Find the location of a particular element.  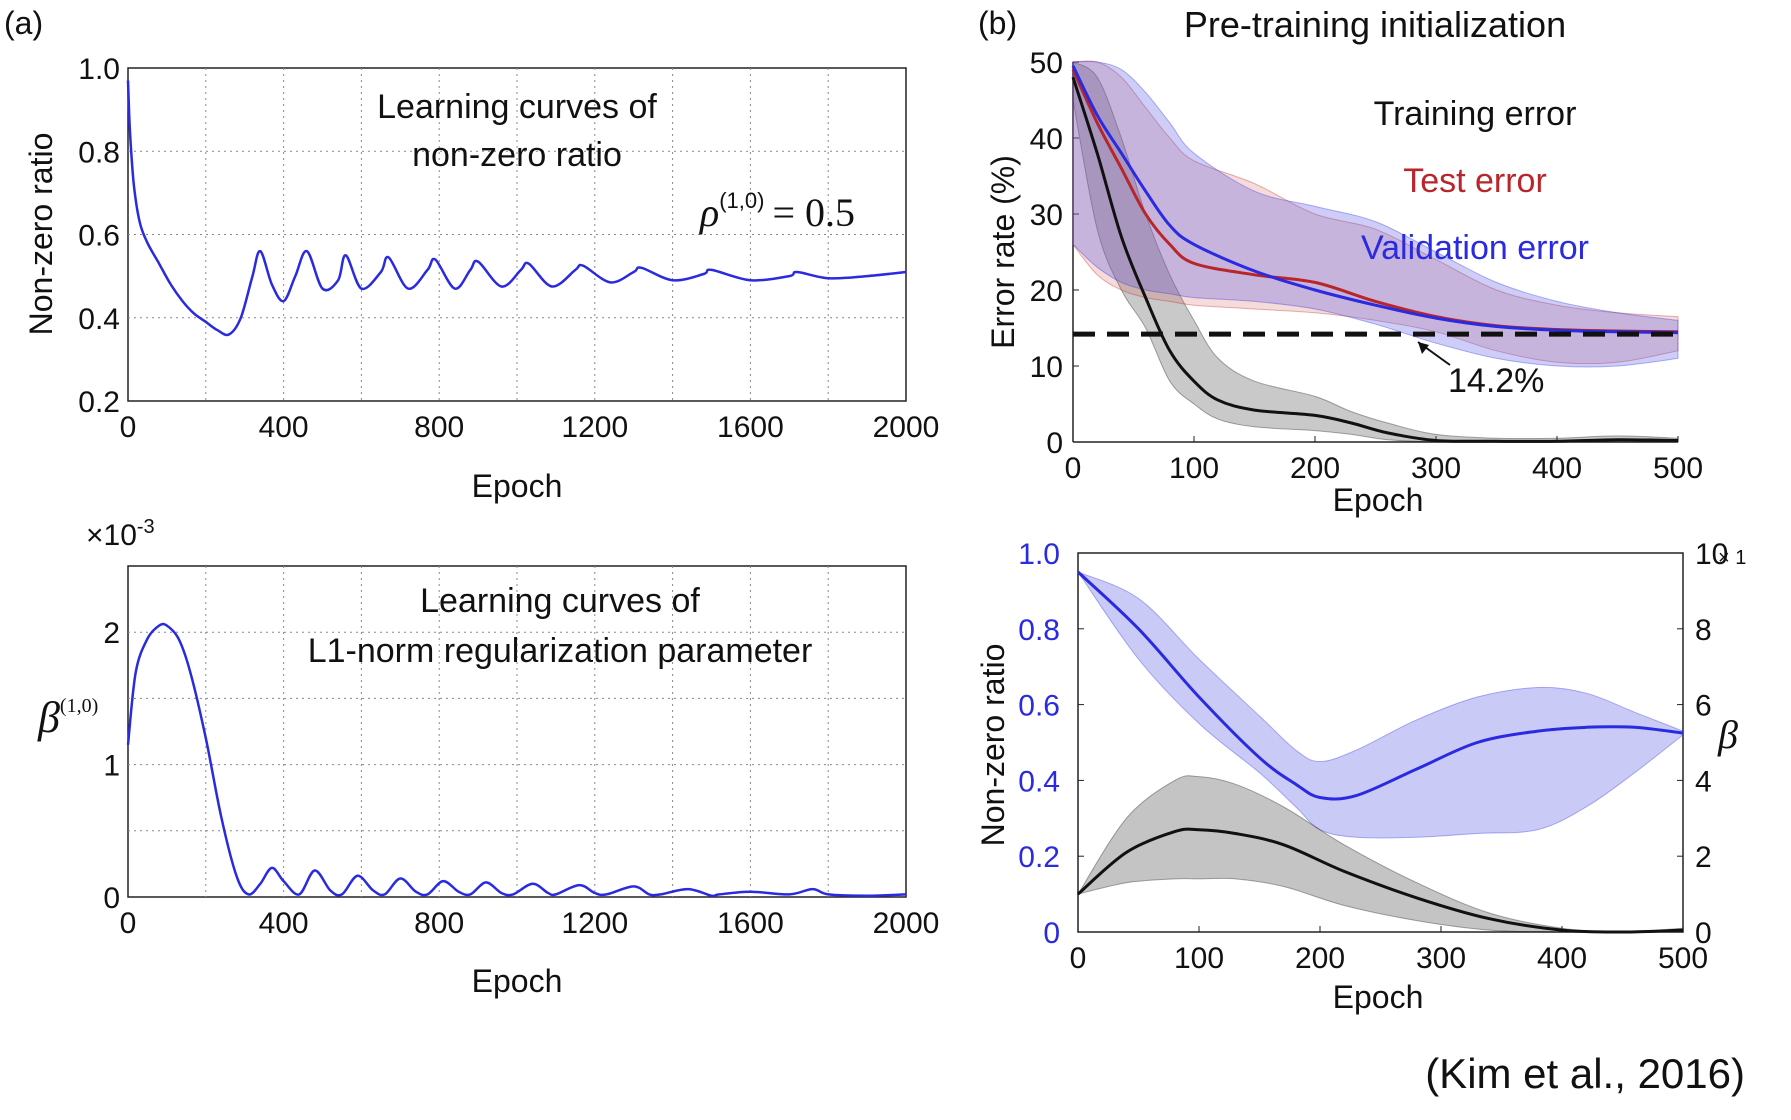

y-axis-label-left: Non-zero ratio is located at coordinates (993, 745).